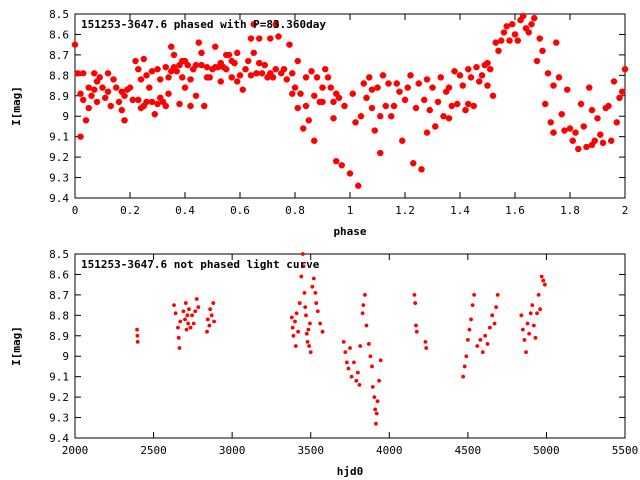 The height and width of the screenshot is (480, 640). Describe the element at coordinates (349, 231) in the screenshot. I see `phased-x-axis-label: phase` at that location.